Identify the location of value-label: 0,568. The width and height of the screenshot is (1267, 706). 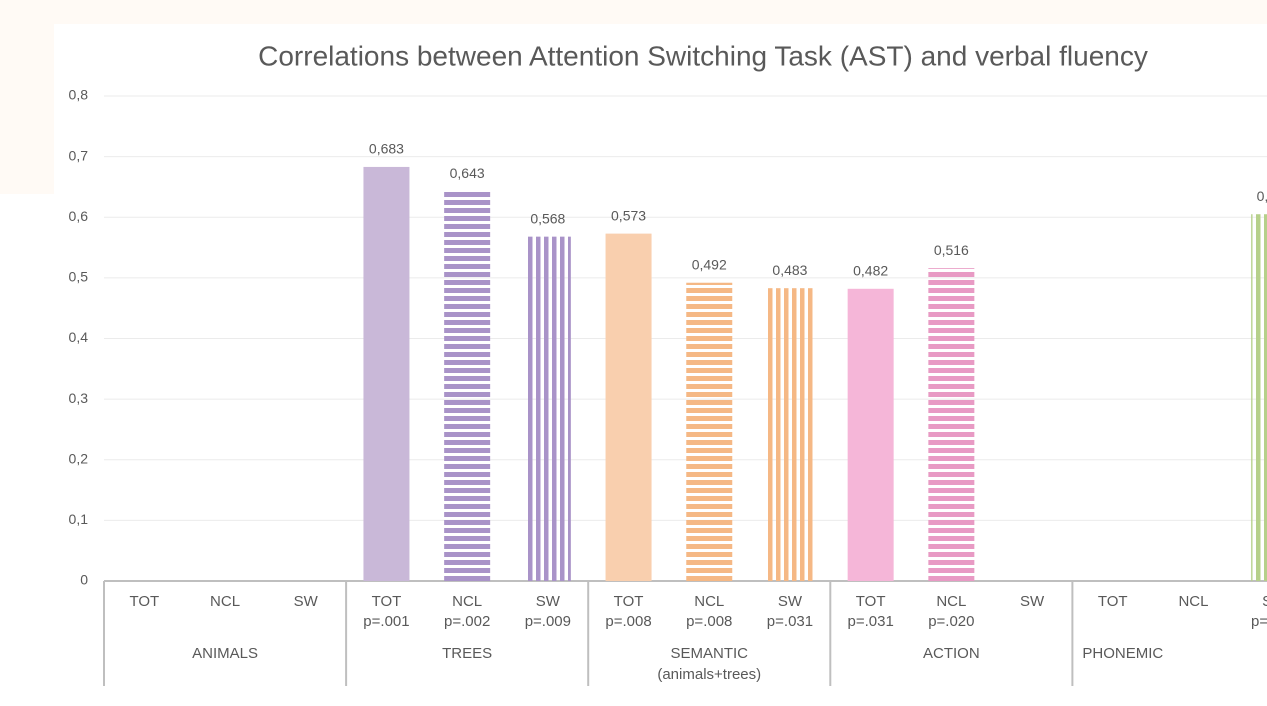
(547, 218).